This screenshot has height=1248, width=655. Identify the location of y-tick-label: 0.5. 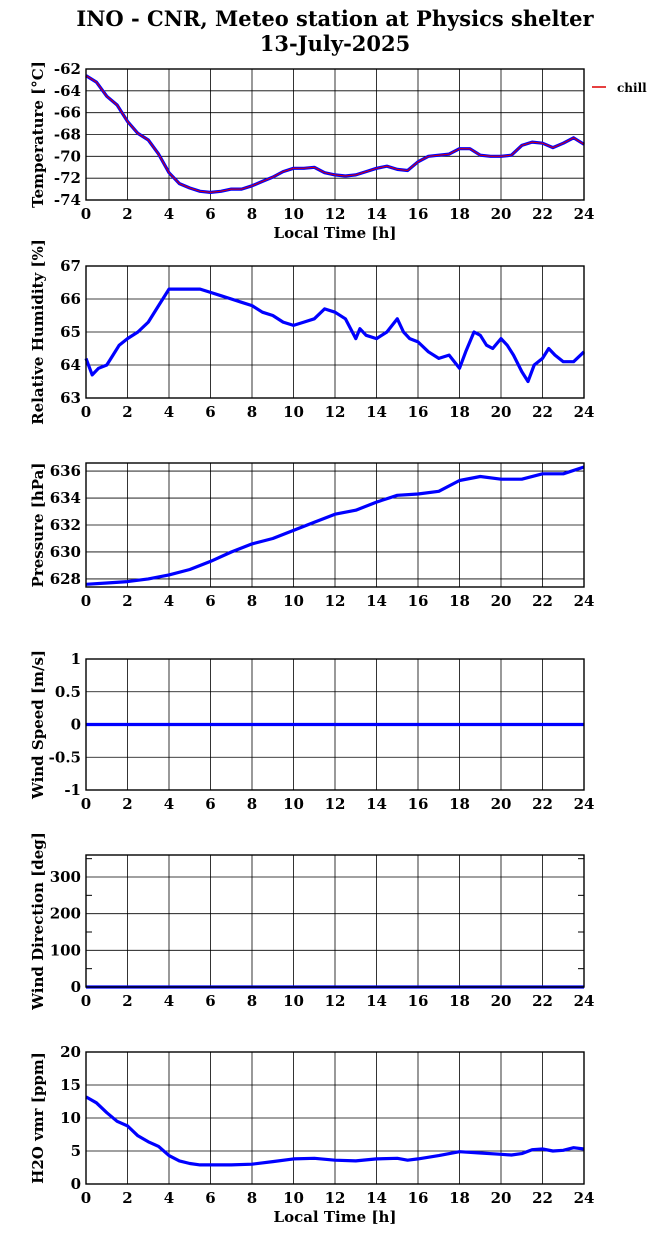
(68, 692).